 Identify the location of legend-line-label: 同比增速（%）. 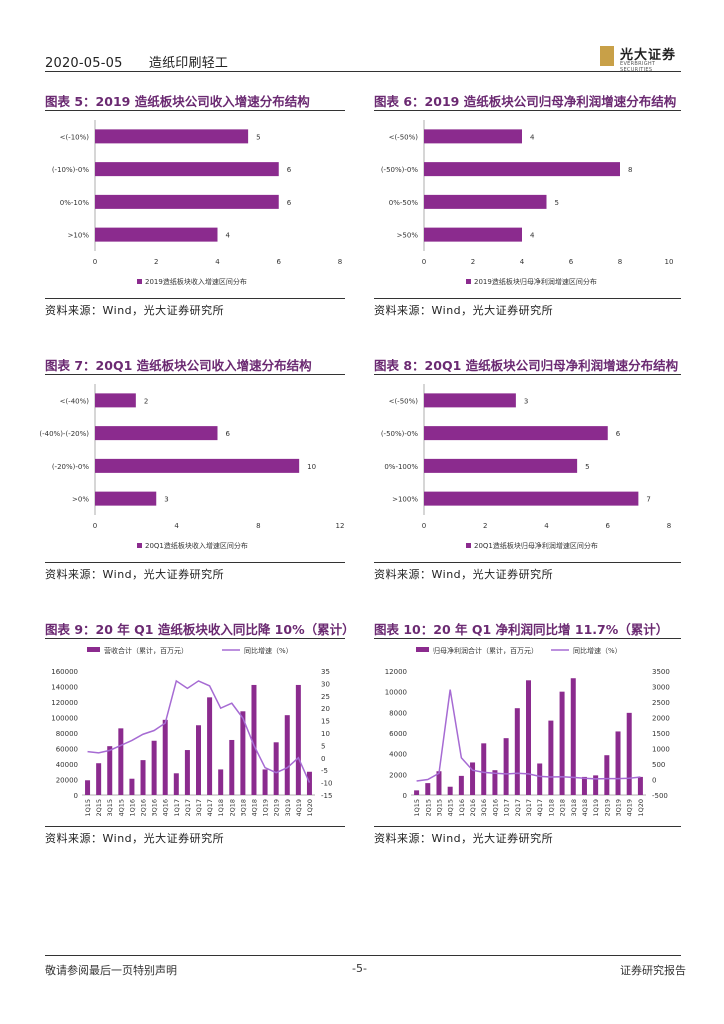
(268, 650).